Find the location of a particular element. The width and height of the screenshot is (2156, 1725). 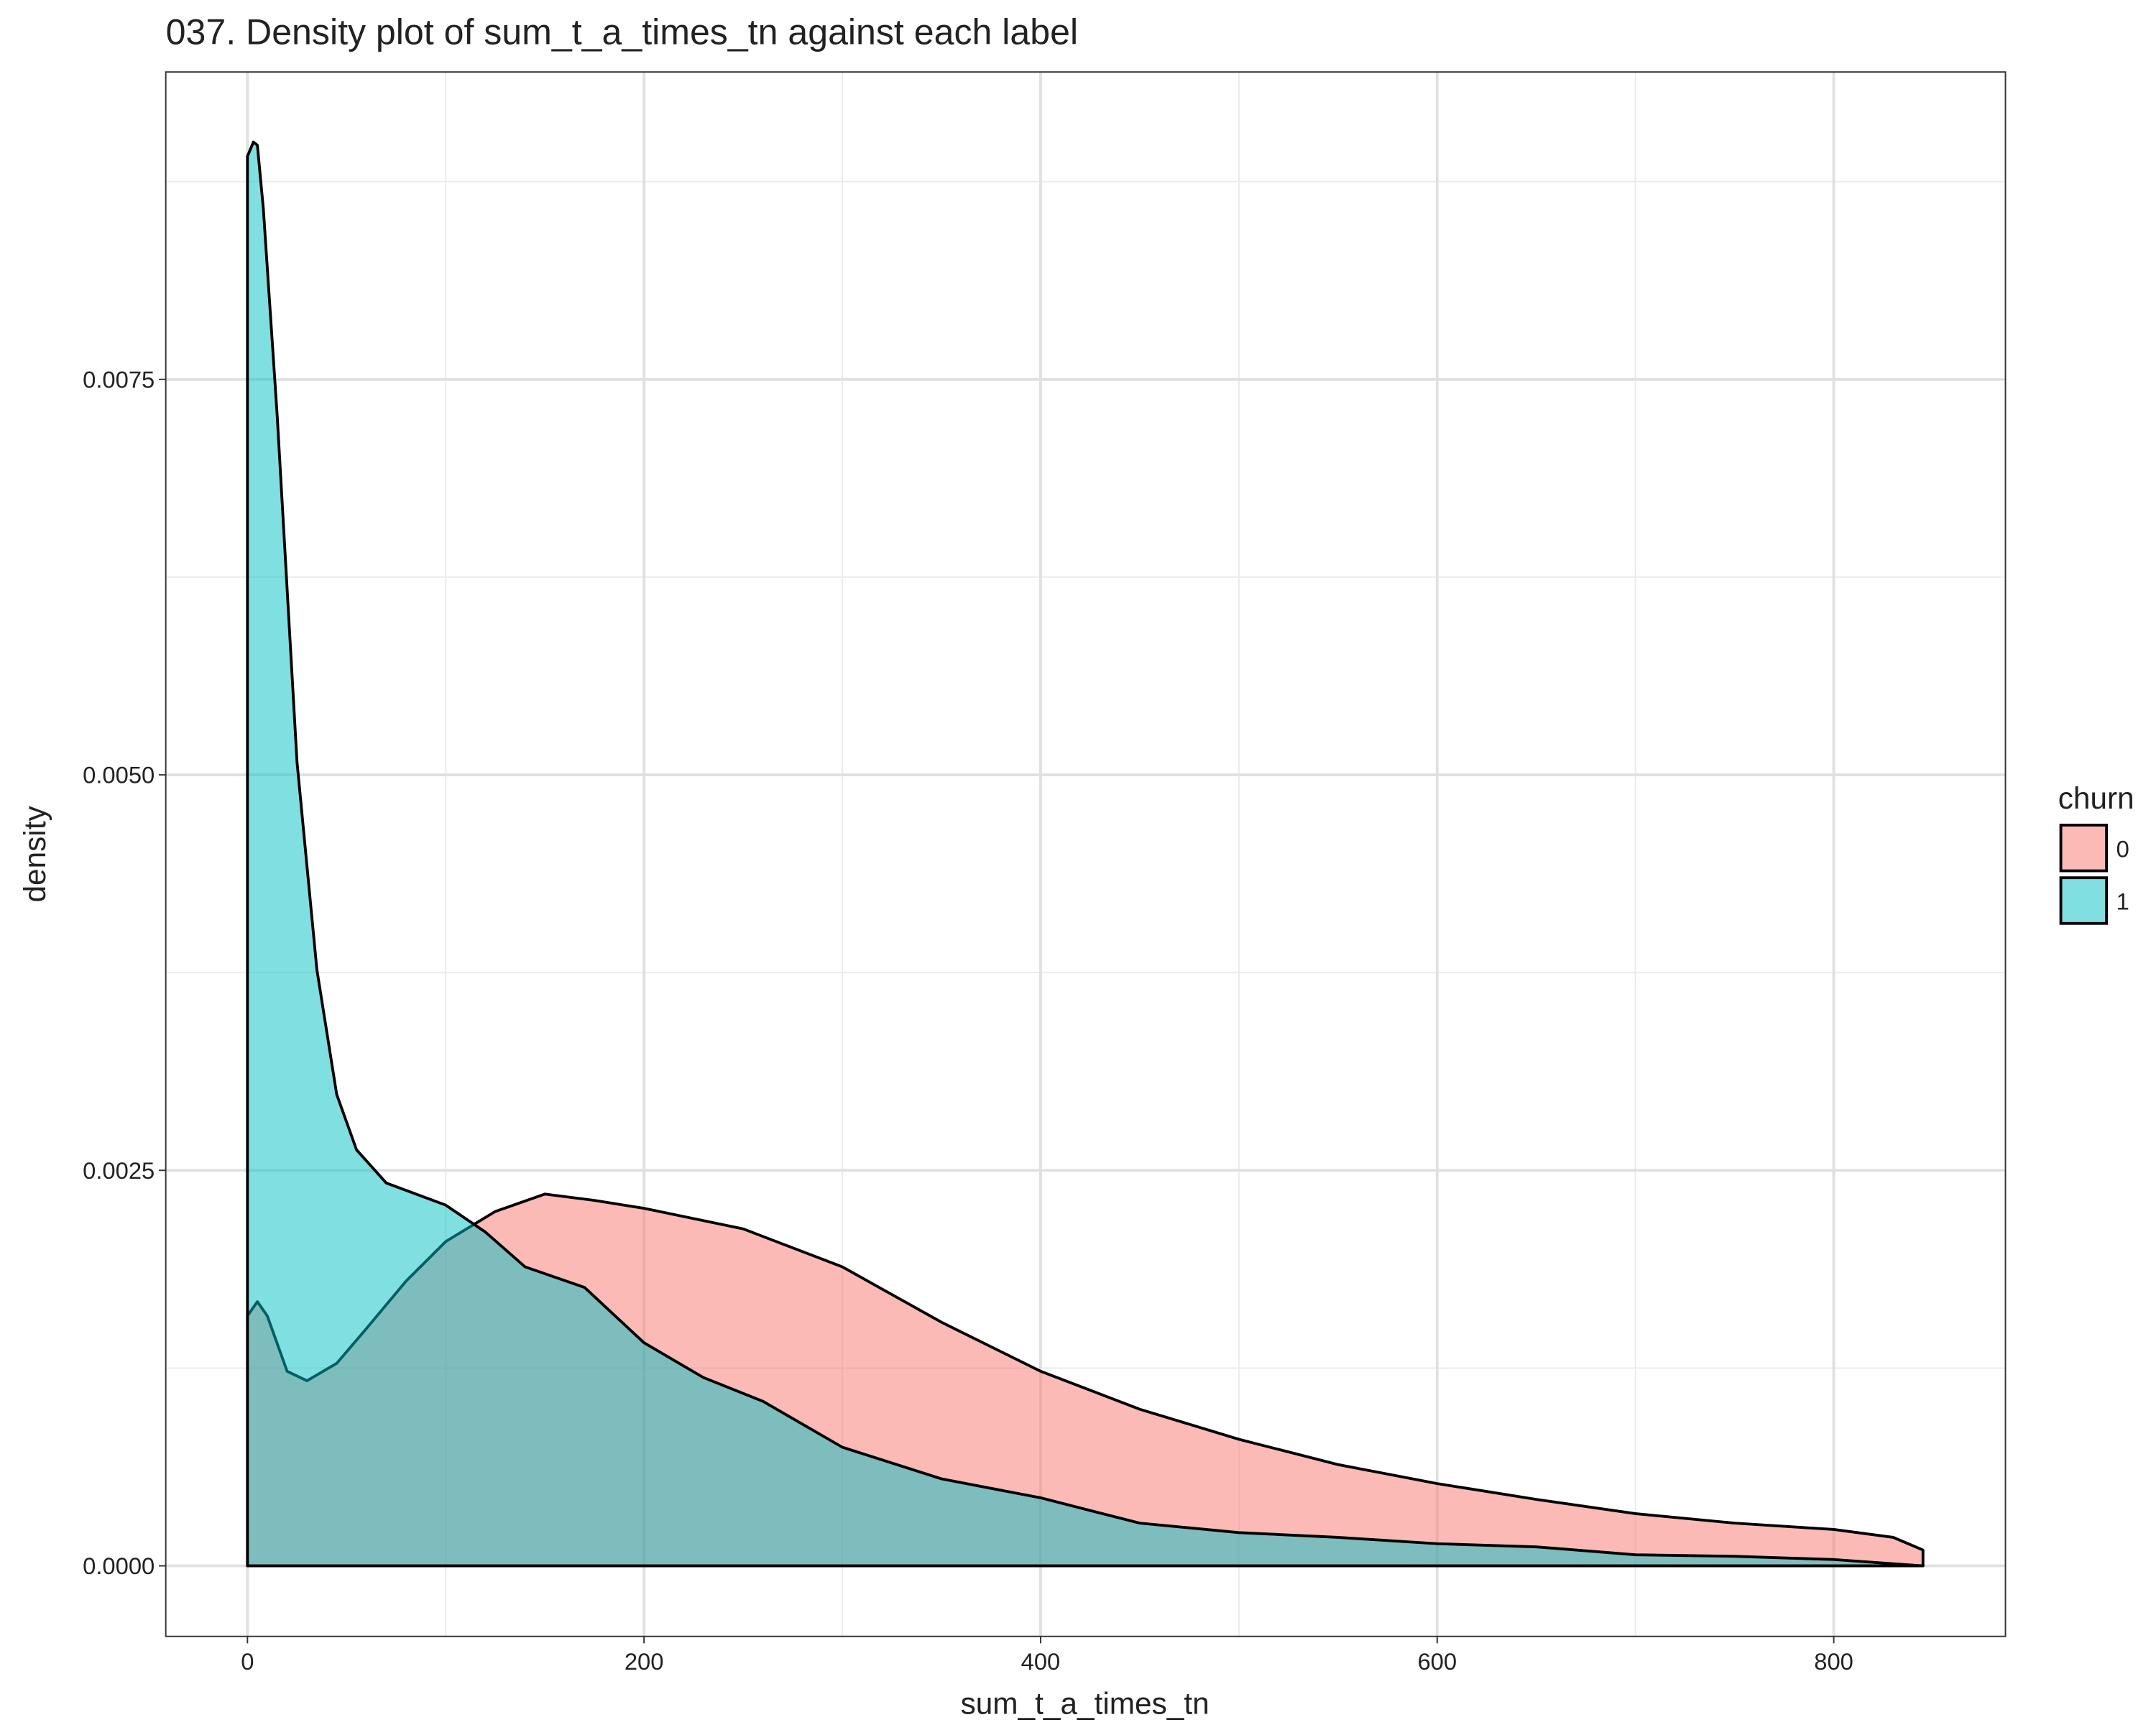

x-tick-label: 0 is located at coordinates (248, 1661).